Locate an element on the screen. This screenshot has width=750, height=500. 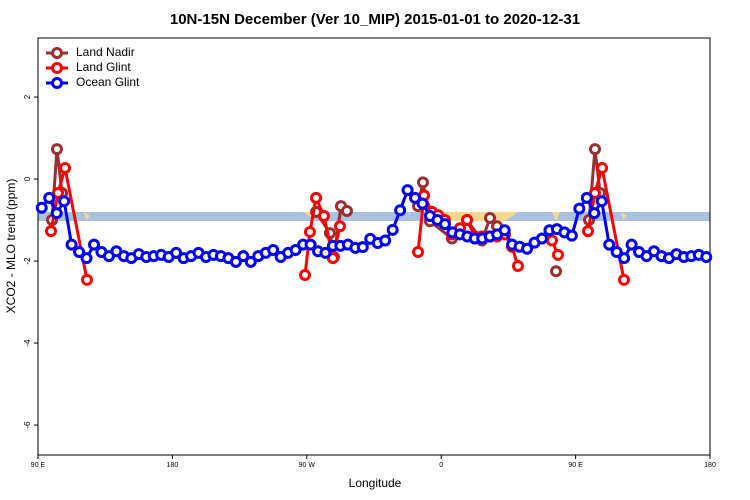
x-tick-label: 0 is located at coordinates (441, 465).